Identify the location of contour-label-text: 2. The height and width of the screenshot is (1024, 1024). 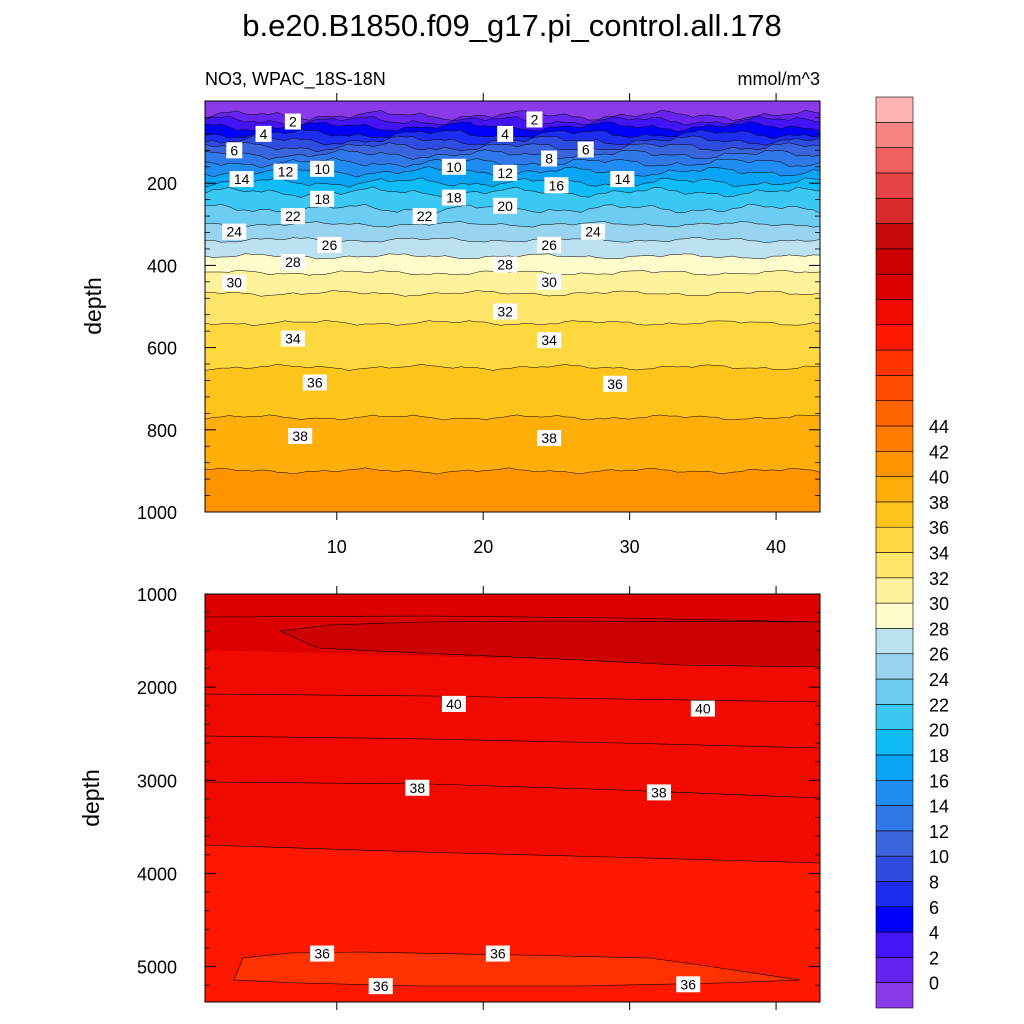
(293, 122).